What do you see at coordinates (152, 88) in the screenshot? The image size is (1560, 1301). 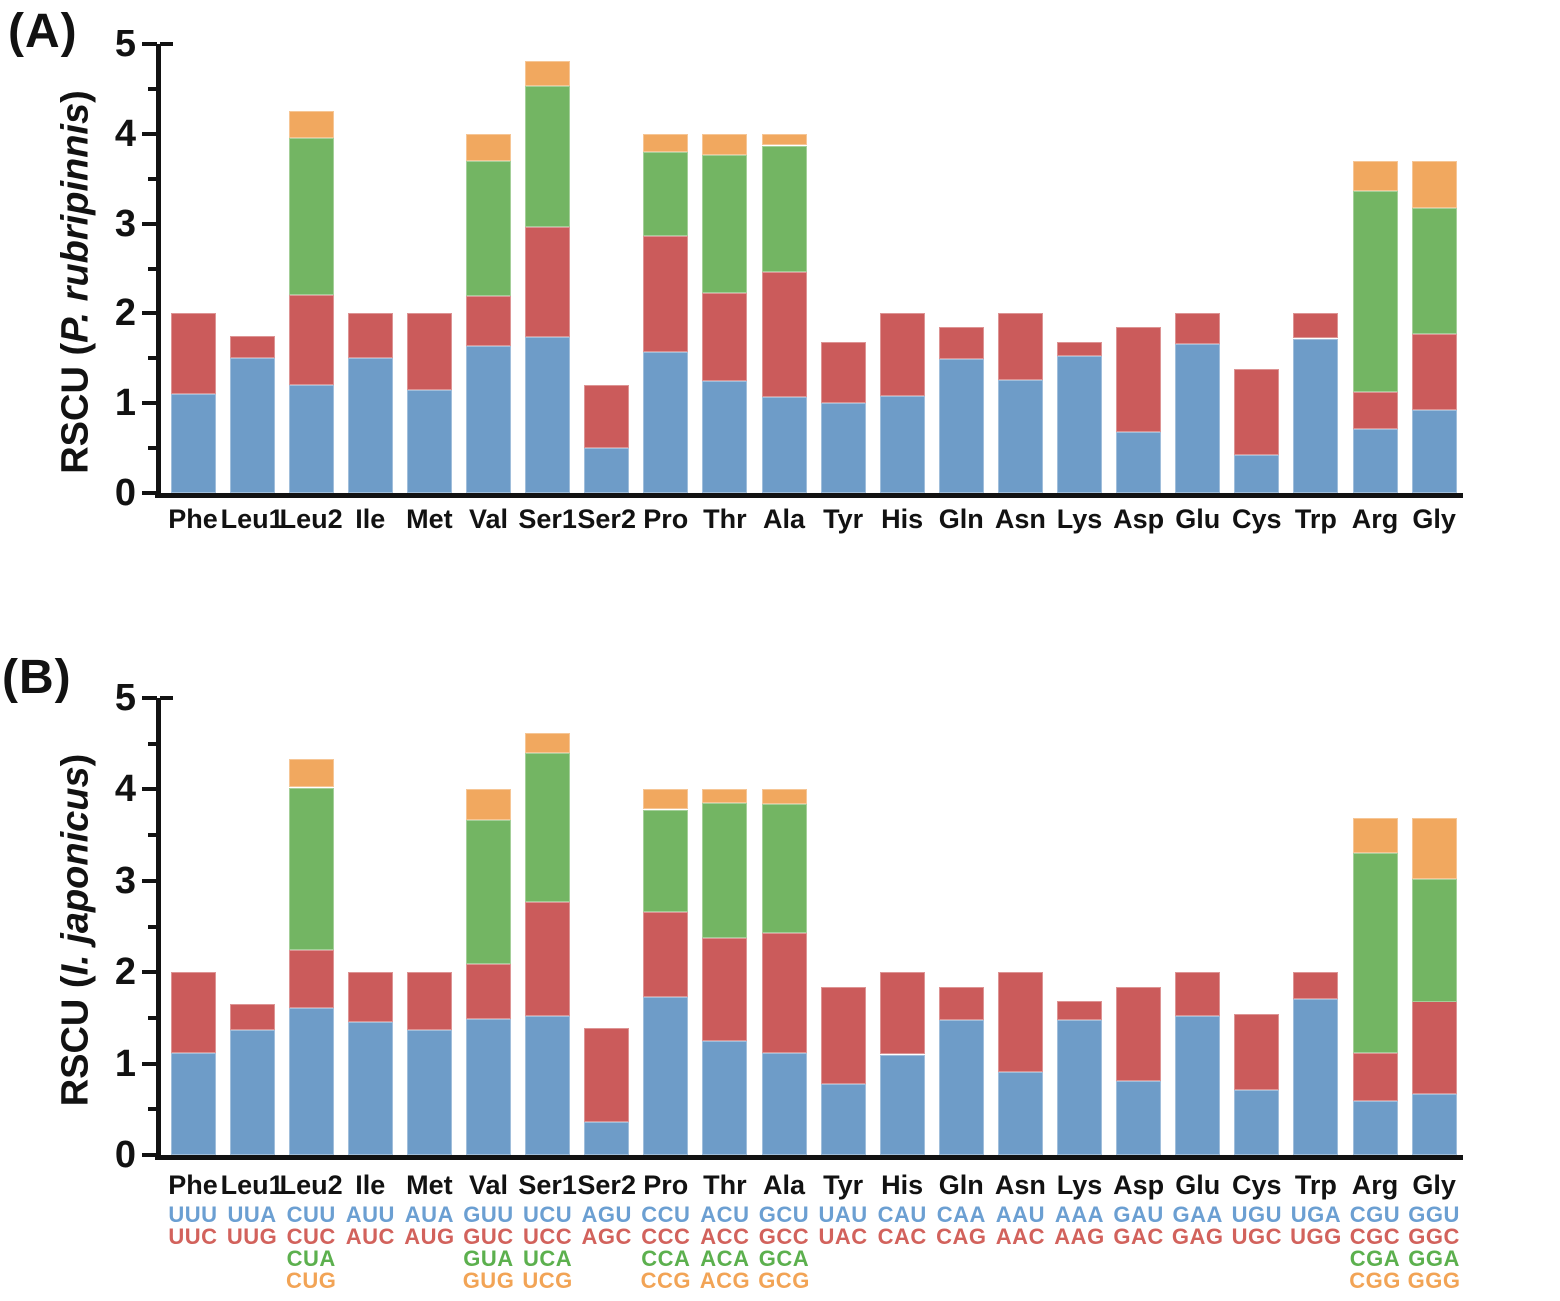 I see `y-minor-tick-a-4.5` at bounding box center [152, 88].